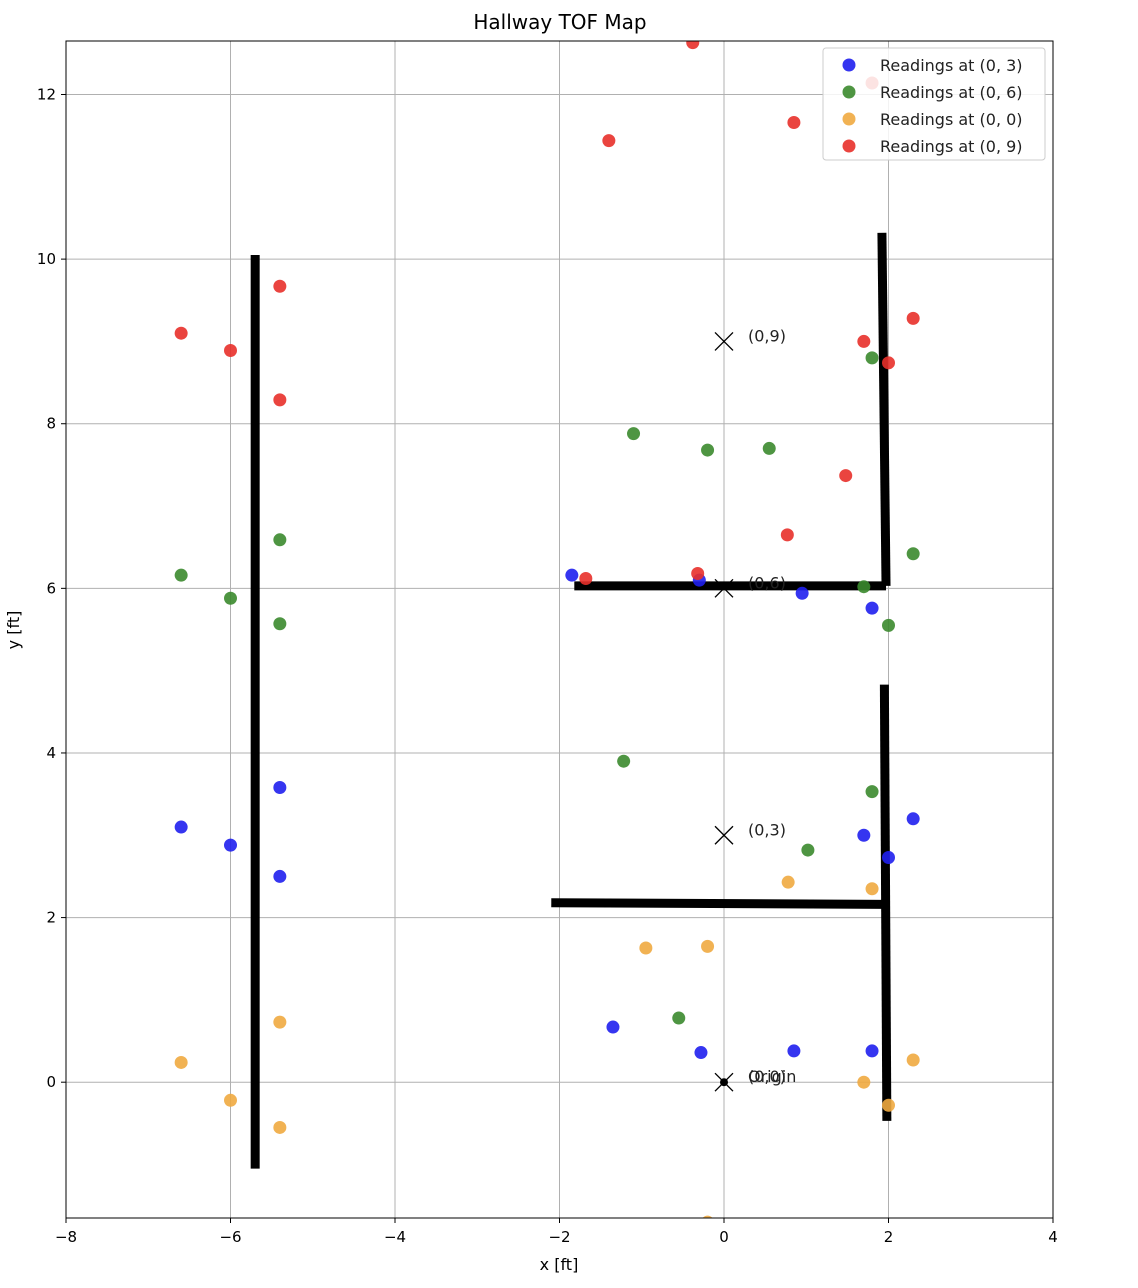 The width and height of the screenshot is (1138, 1288). I want to click on y-tick-label: 2, so click(51, 918).